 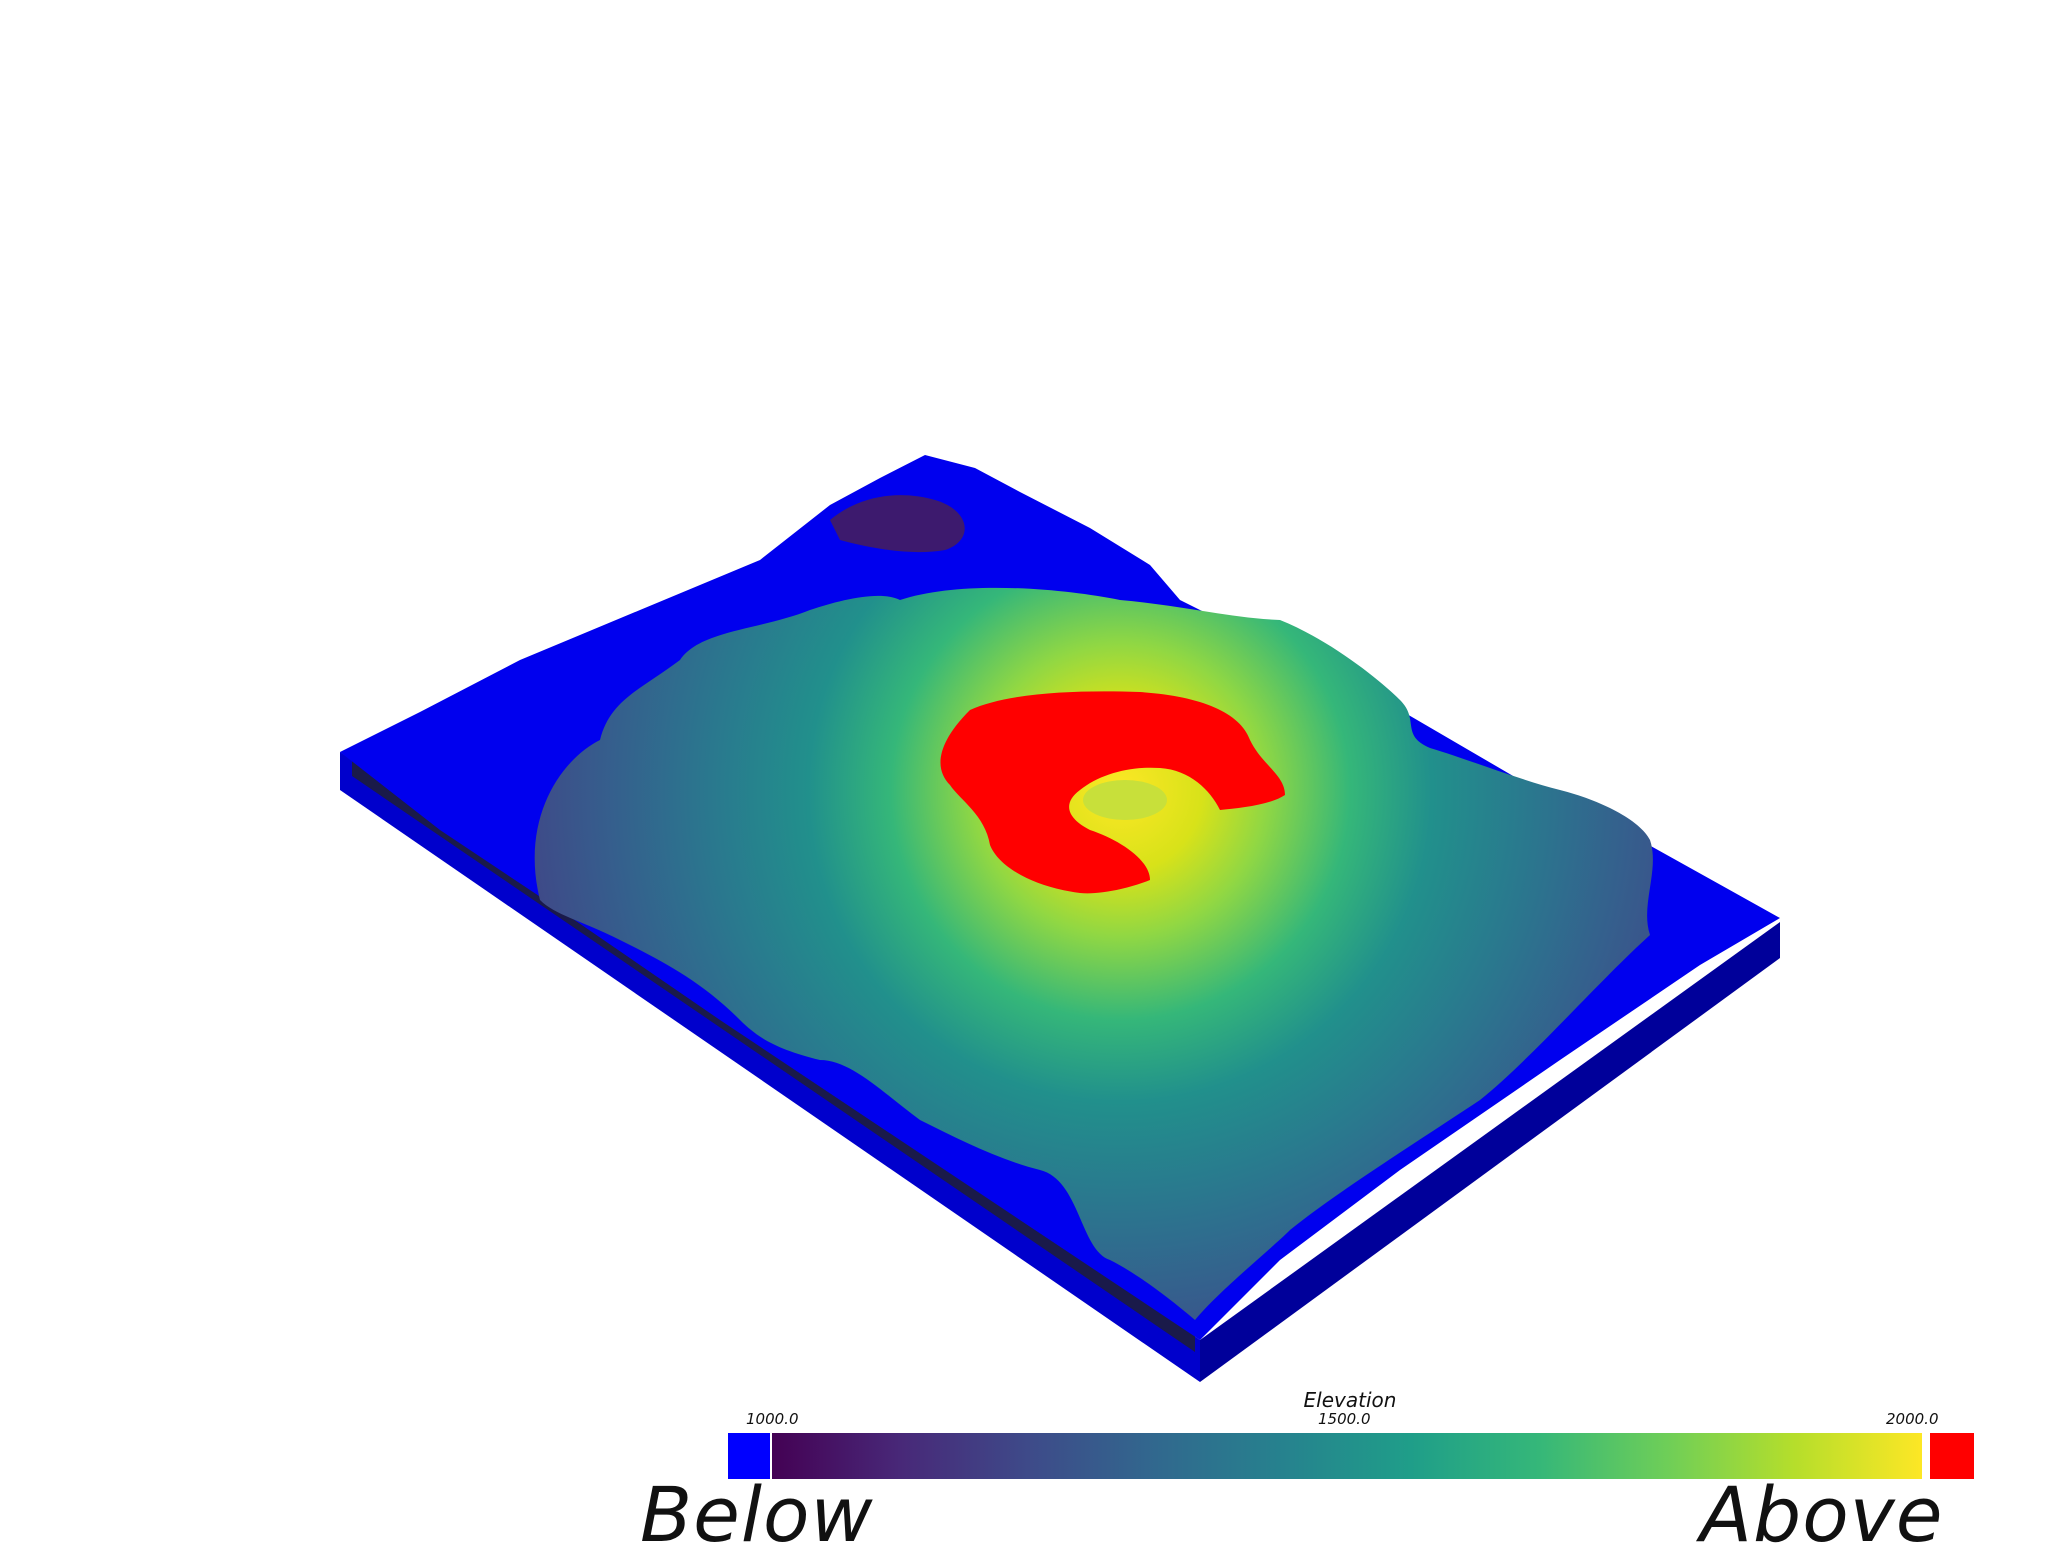 I want to click on below-label: Below, so click(x=757, y=1514).